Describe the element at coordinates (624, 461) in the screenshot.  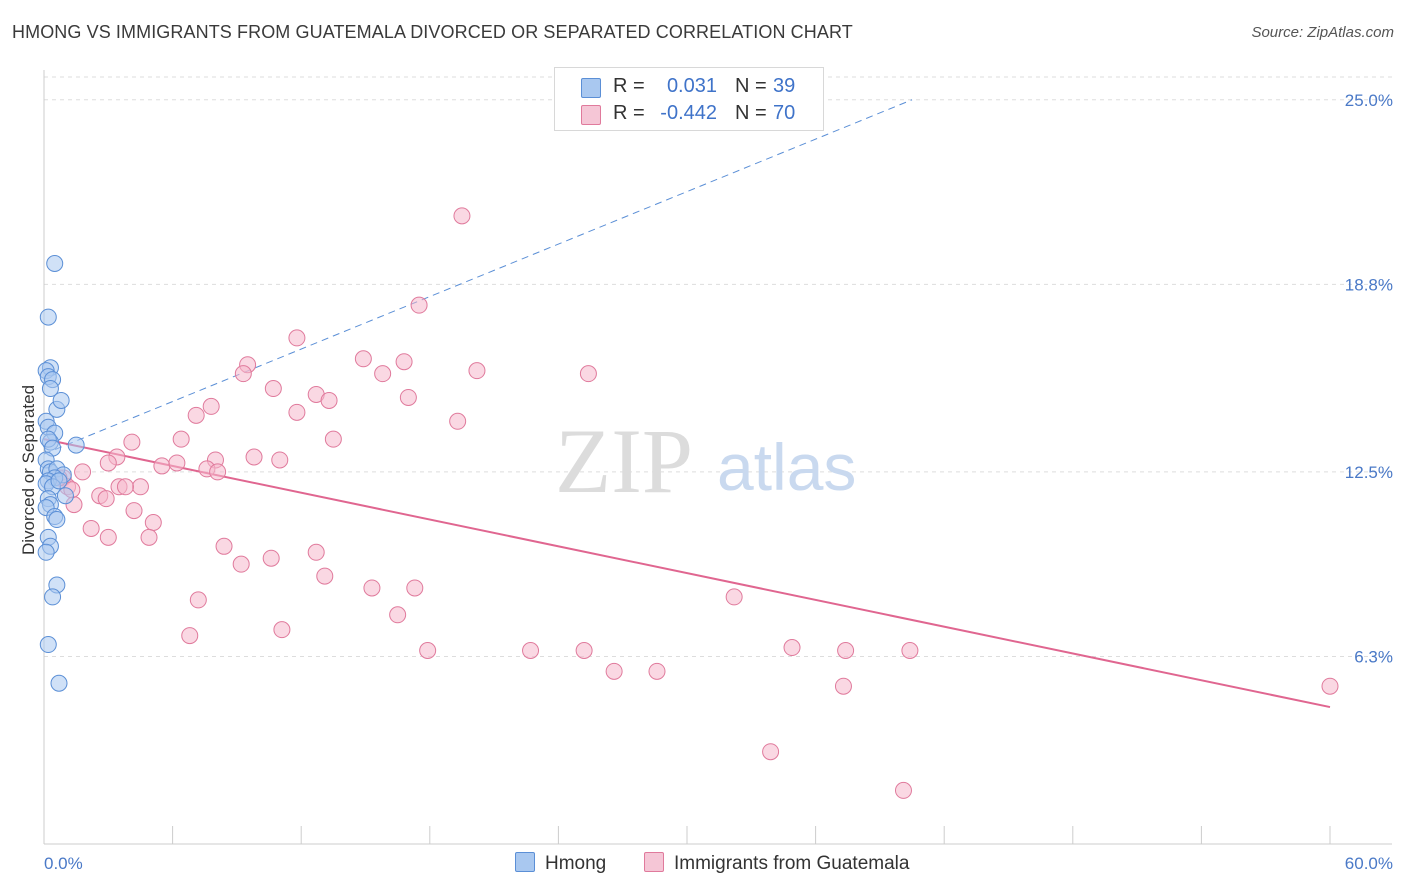
I see `watermark-zip: ZIP` at that location.